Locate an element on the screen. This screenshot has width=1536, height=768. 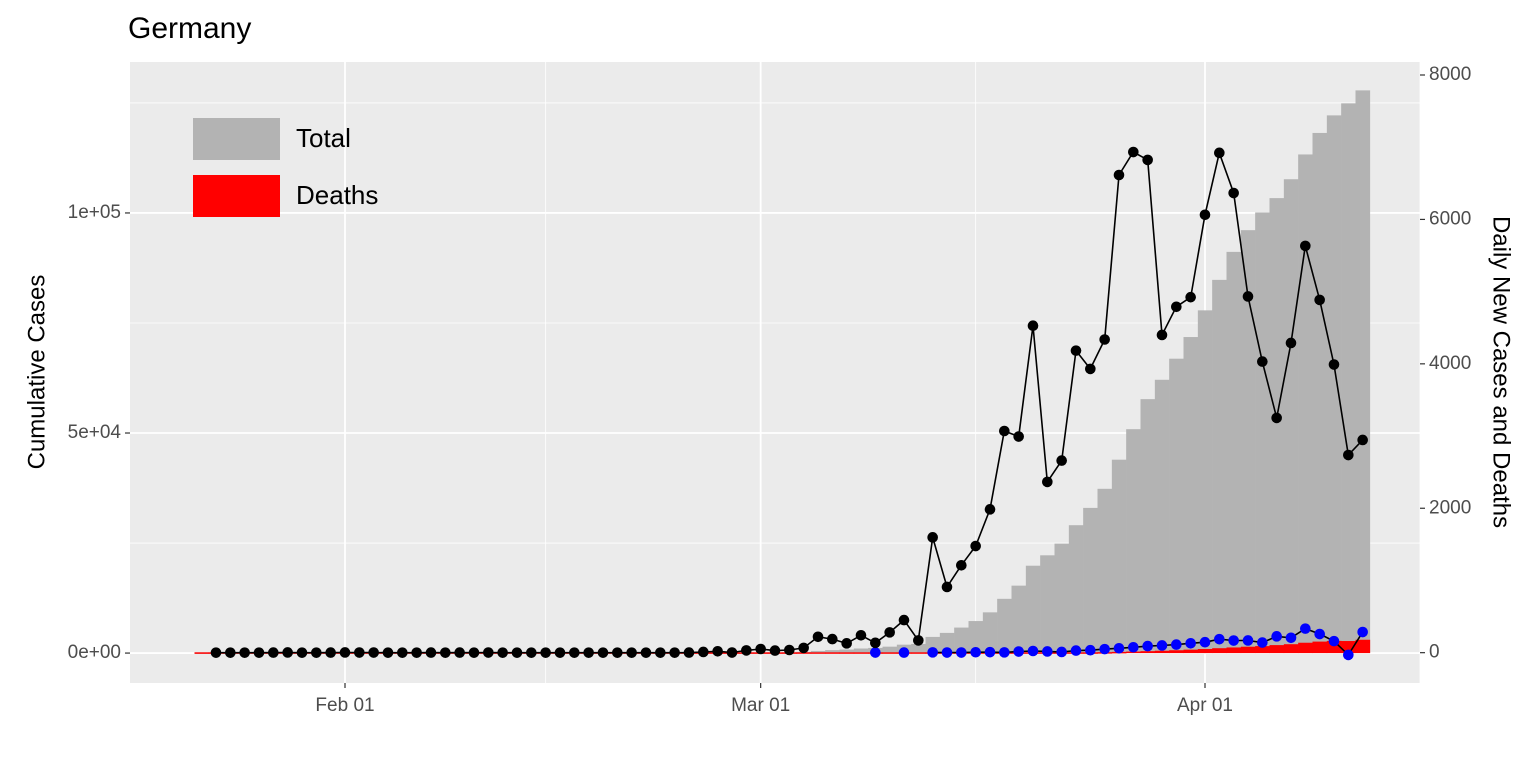
y-tick-label: 1e+05 is located at coordinates (94, 212).